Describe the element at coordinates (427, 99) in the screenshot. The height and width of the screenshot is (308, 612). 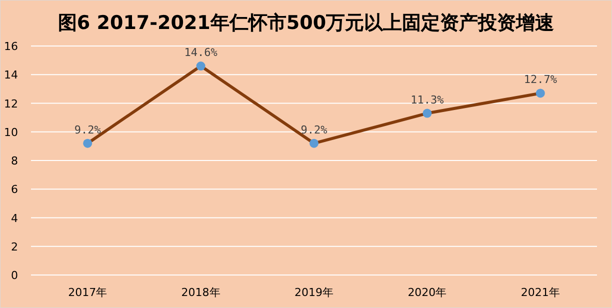
I see `data-label: 11.3%` at that location.